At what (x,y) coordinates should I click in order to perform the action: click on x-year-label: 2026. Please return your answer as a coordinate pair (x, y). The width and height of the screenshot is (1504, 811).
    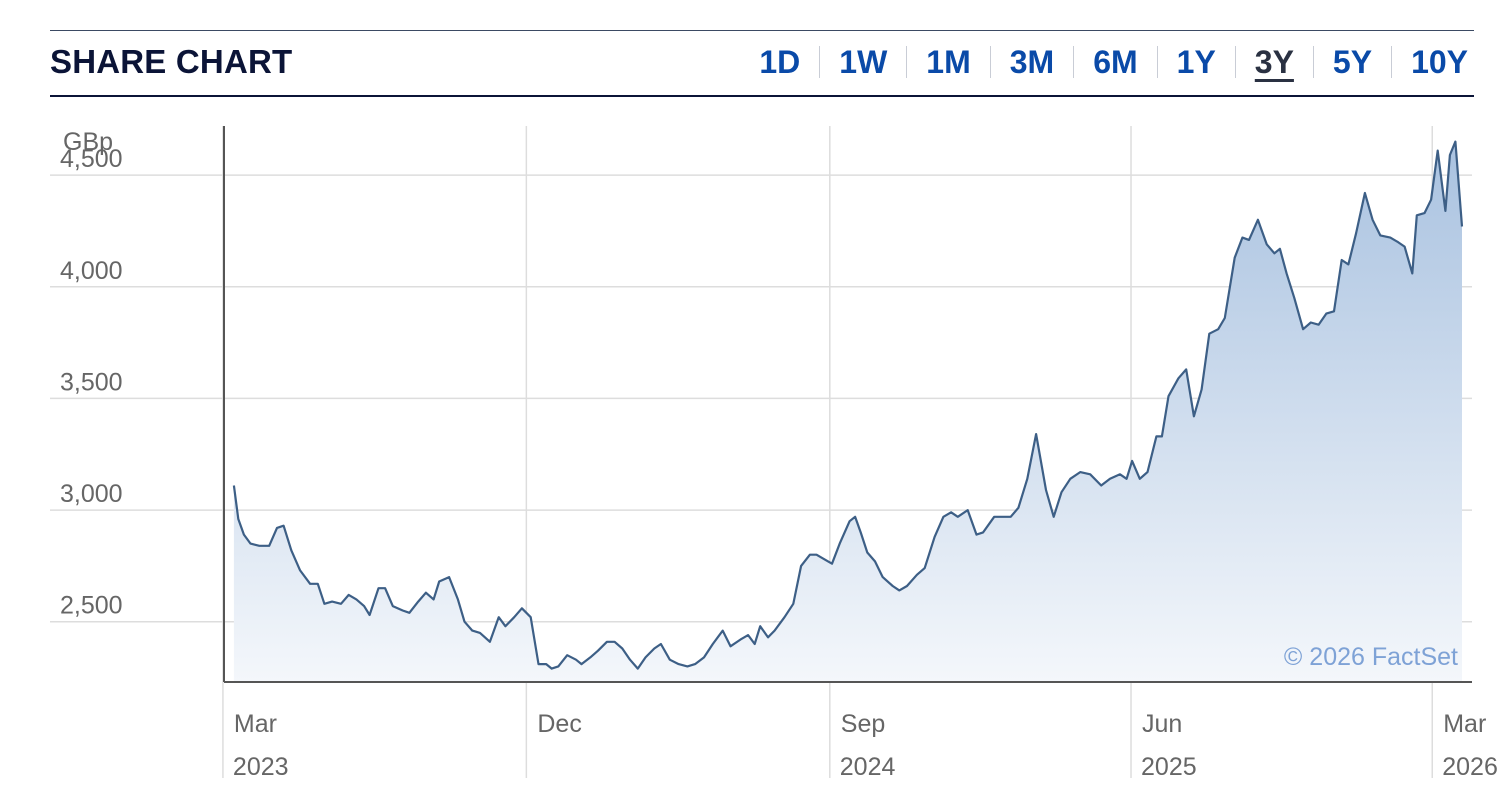
    Looking at the image, I should click on (1470, 767).